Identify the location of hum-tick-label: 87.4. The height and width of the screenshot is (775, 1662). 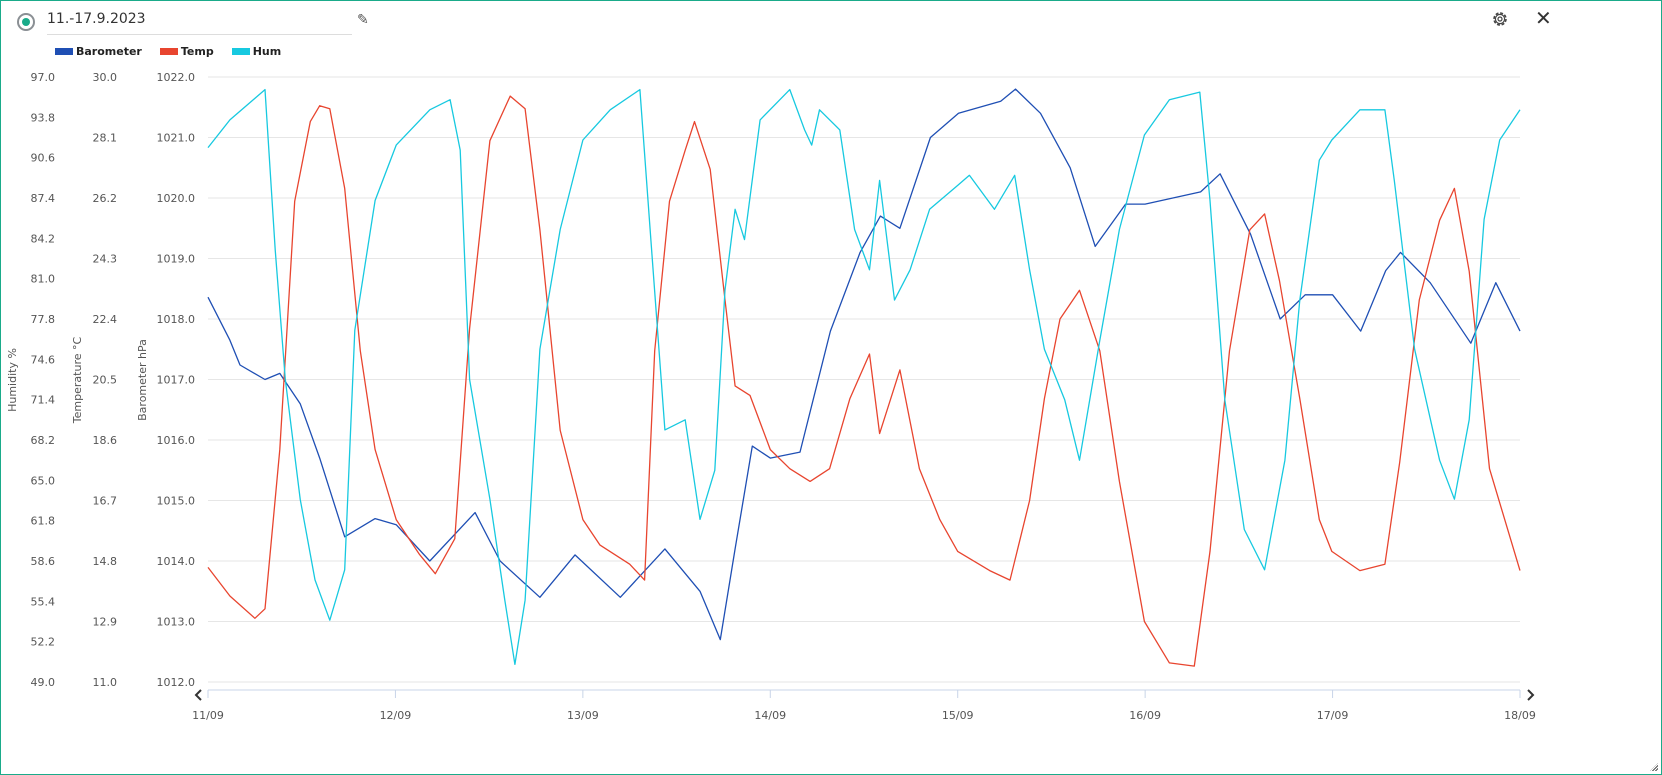
(43, 198).